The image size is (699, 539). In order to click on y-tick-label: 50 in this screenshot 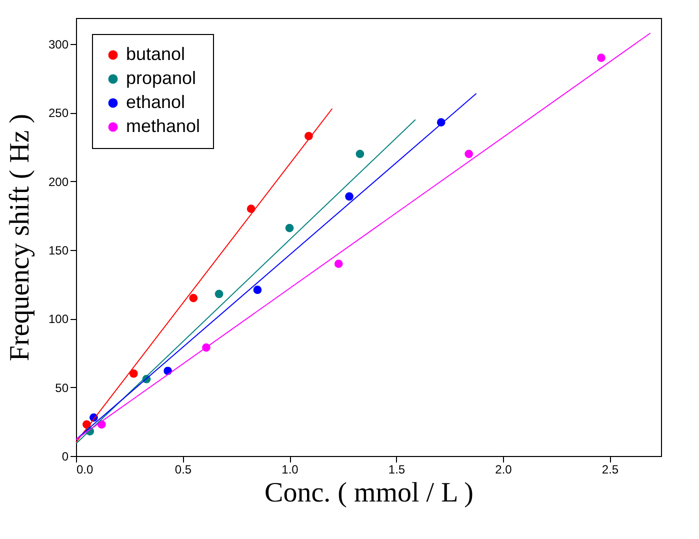, I will do `click(62, 387)`.